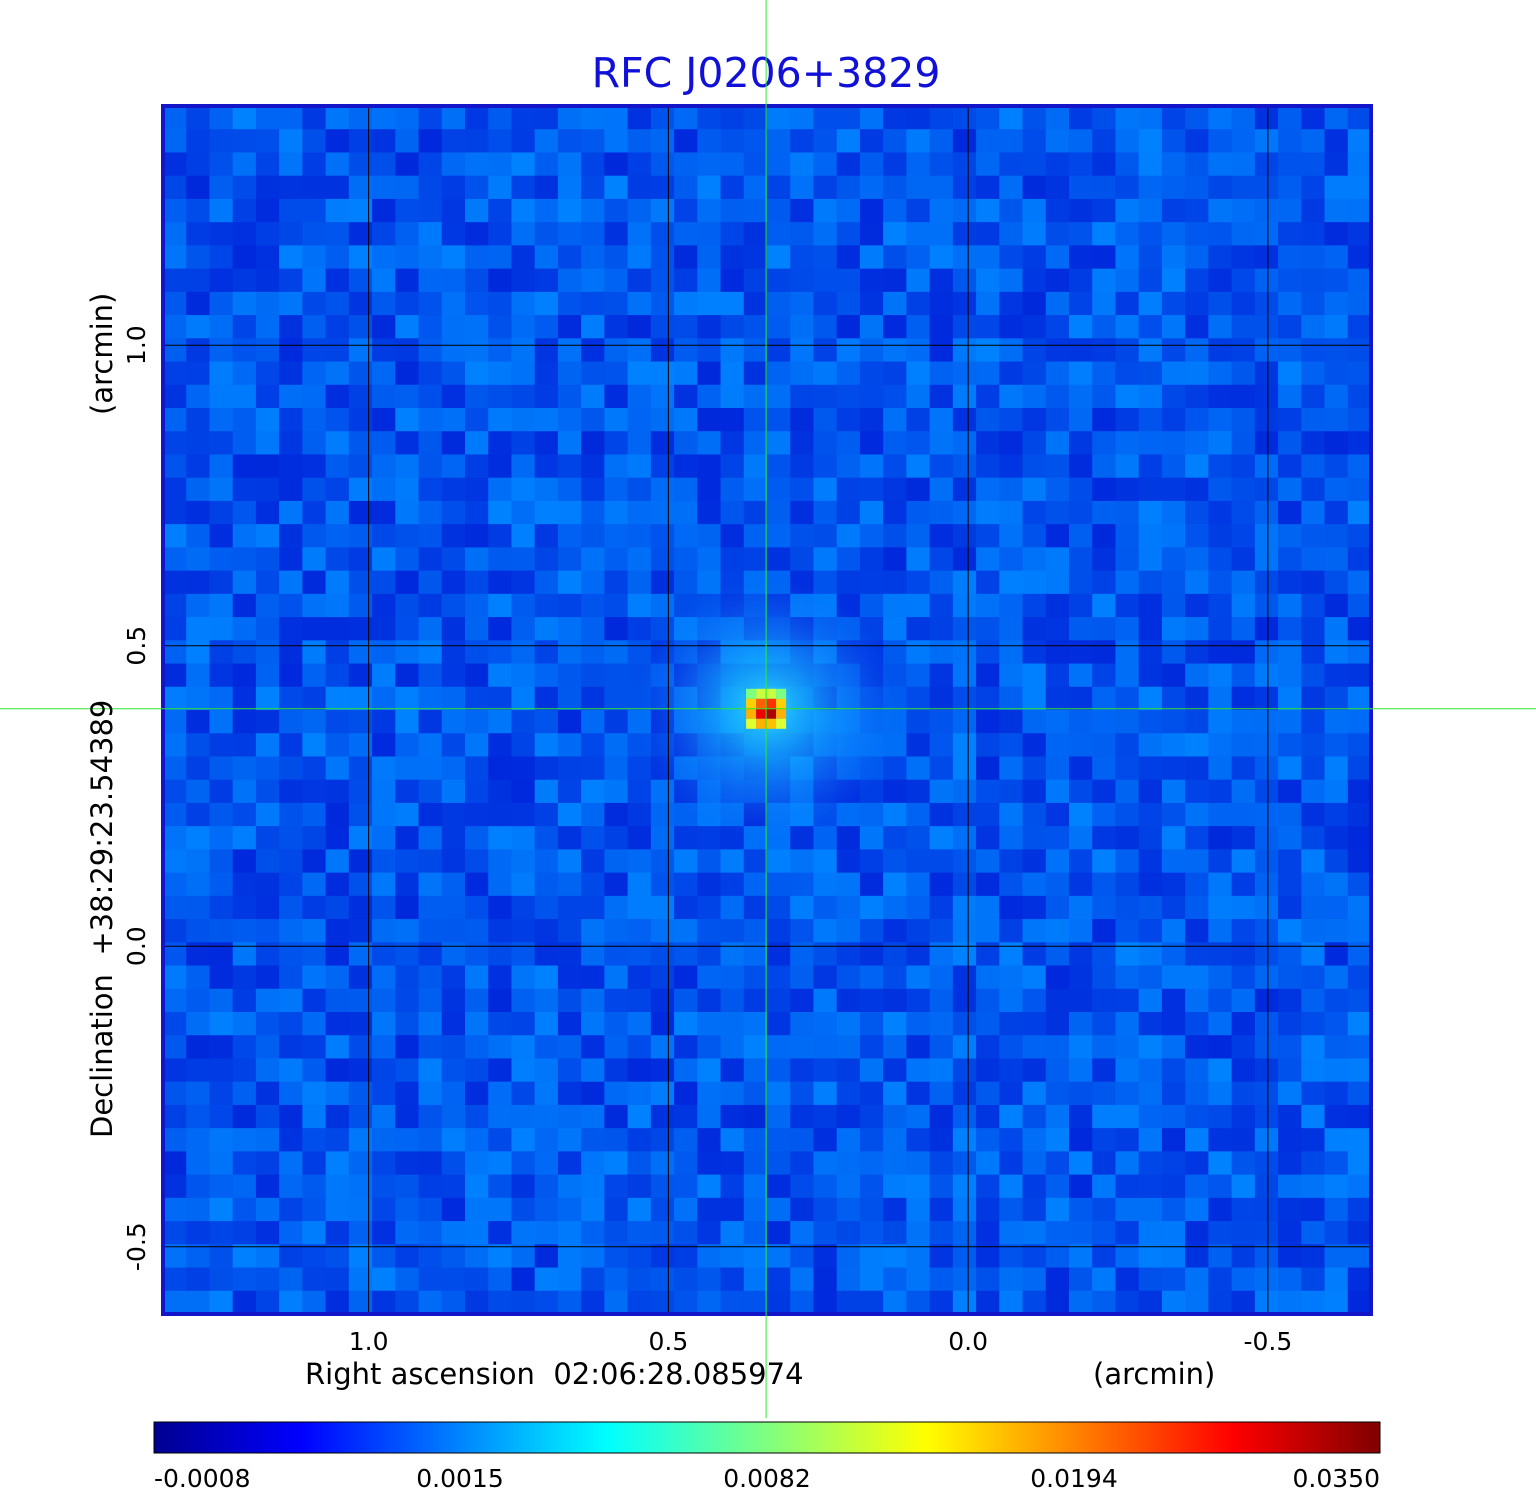  What do you see at coordinates (102, 919) in the screenshot?
I see `y-axis-label: Declination +38:29:23.54389` at bounding box center [102, 919].